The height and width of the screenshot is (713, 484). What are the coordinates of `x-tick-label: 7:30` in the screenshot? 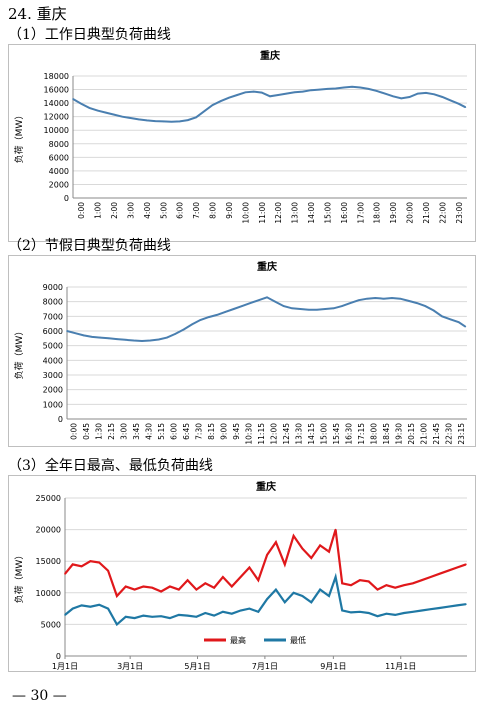 It's located at (198, 431).